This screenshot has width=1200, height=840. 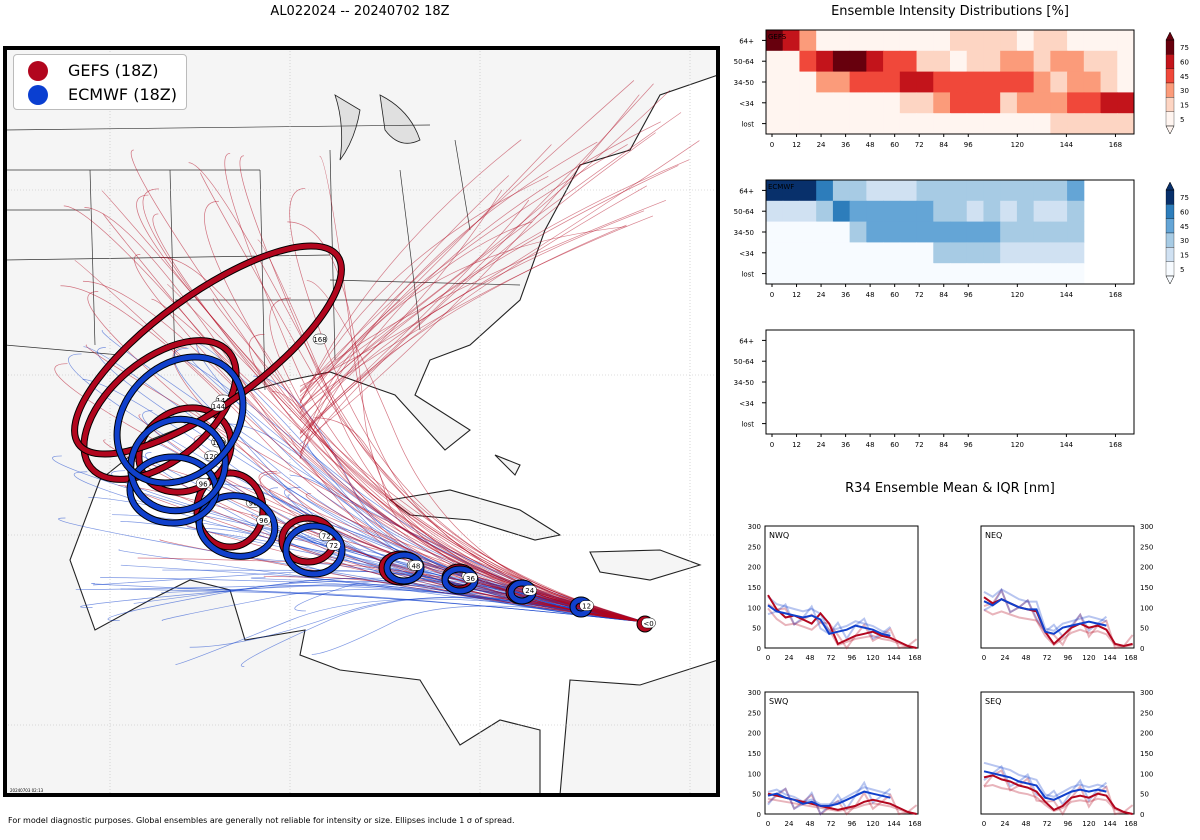 What do you see at coordinates (796, 145) in the screenshot?
I see `gefs-heatmap-xtick-label: 12` at bounding box center [796, 145].